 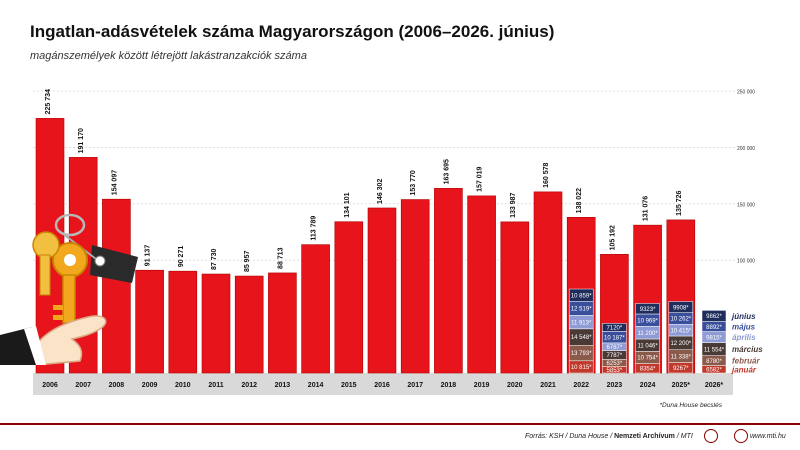 What do you see at coordinates (644, 436) in the screenshot?
I see `source-archive: Nemzeti Archívum` at bounding box center [644, 436].